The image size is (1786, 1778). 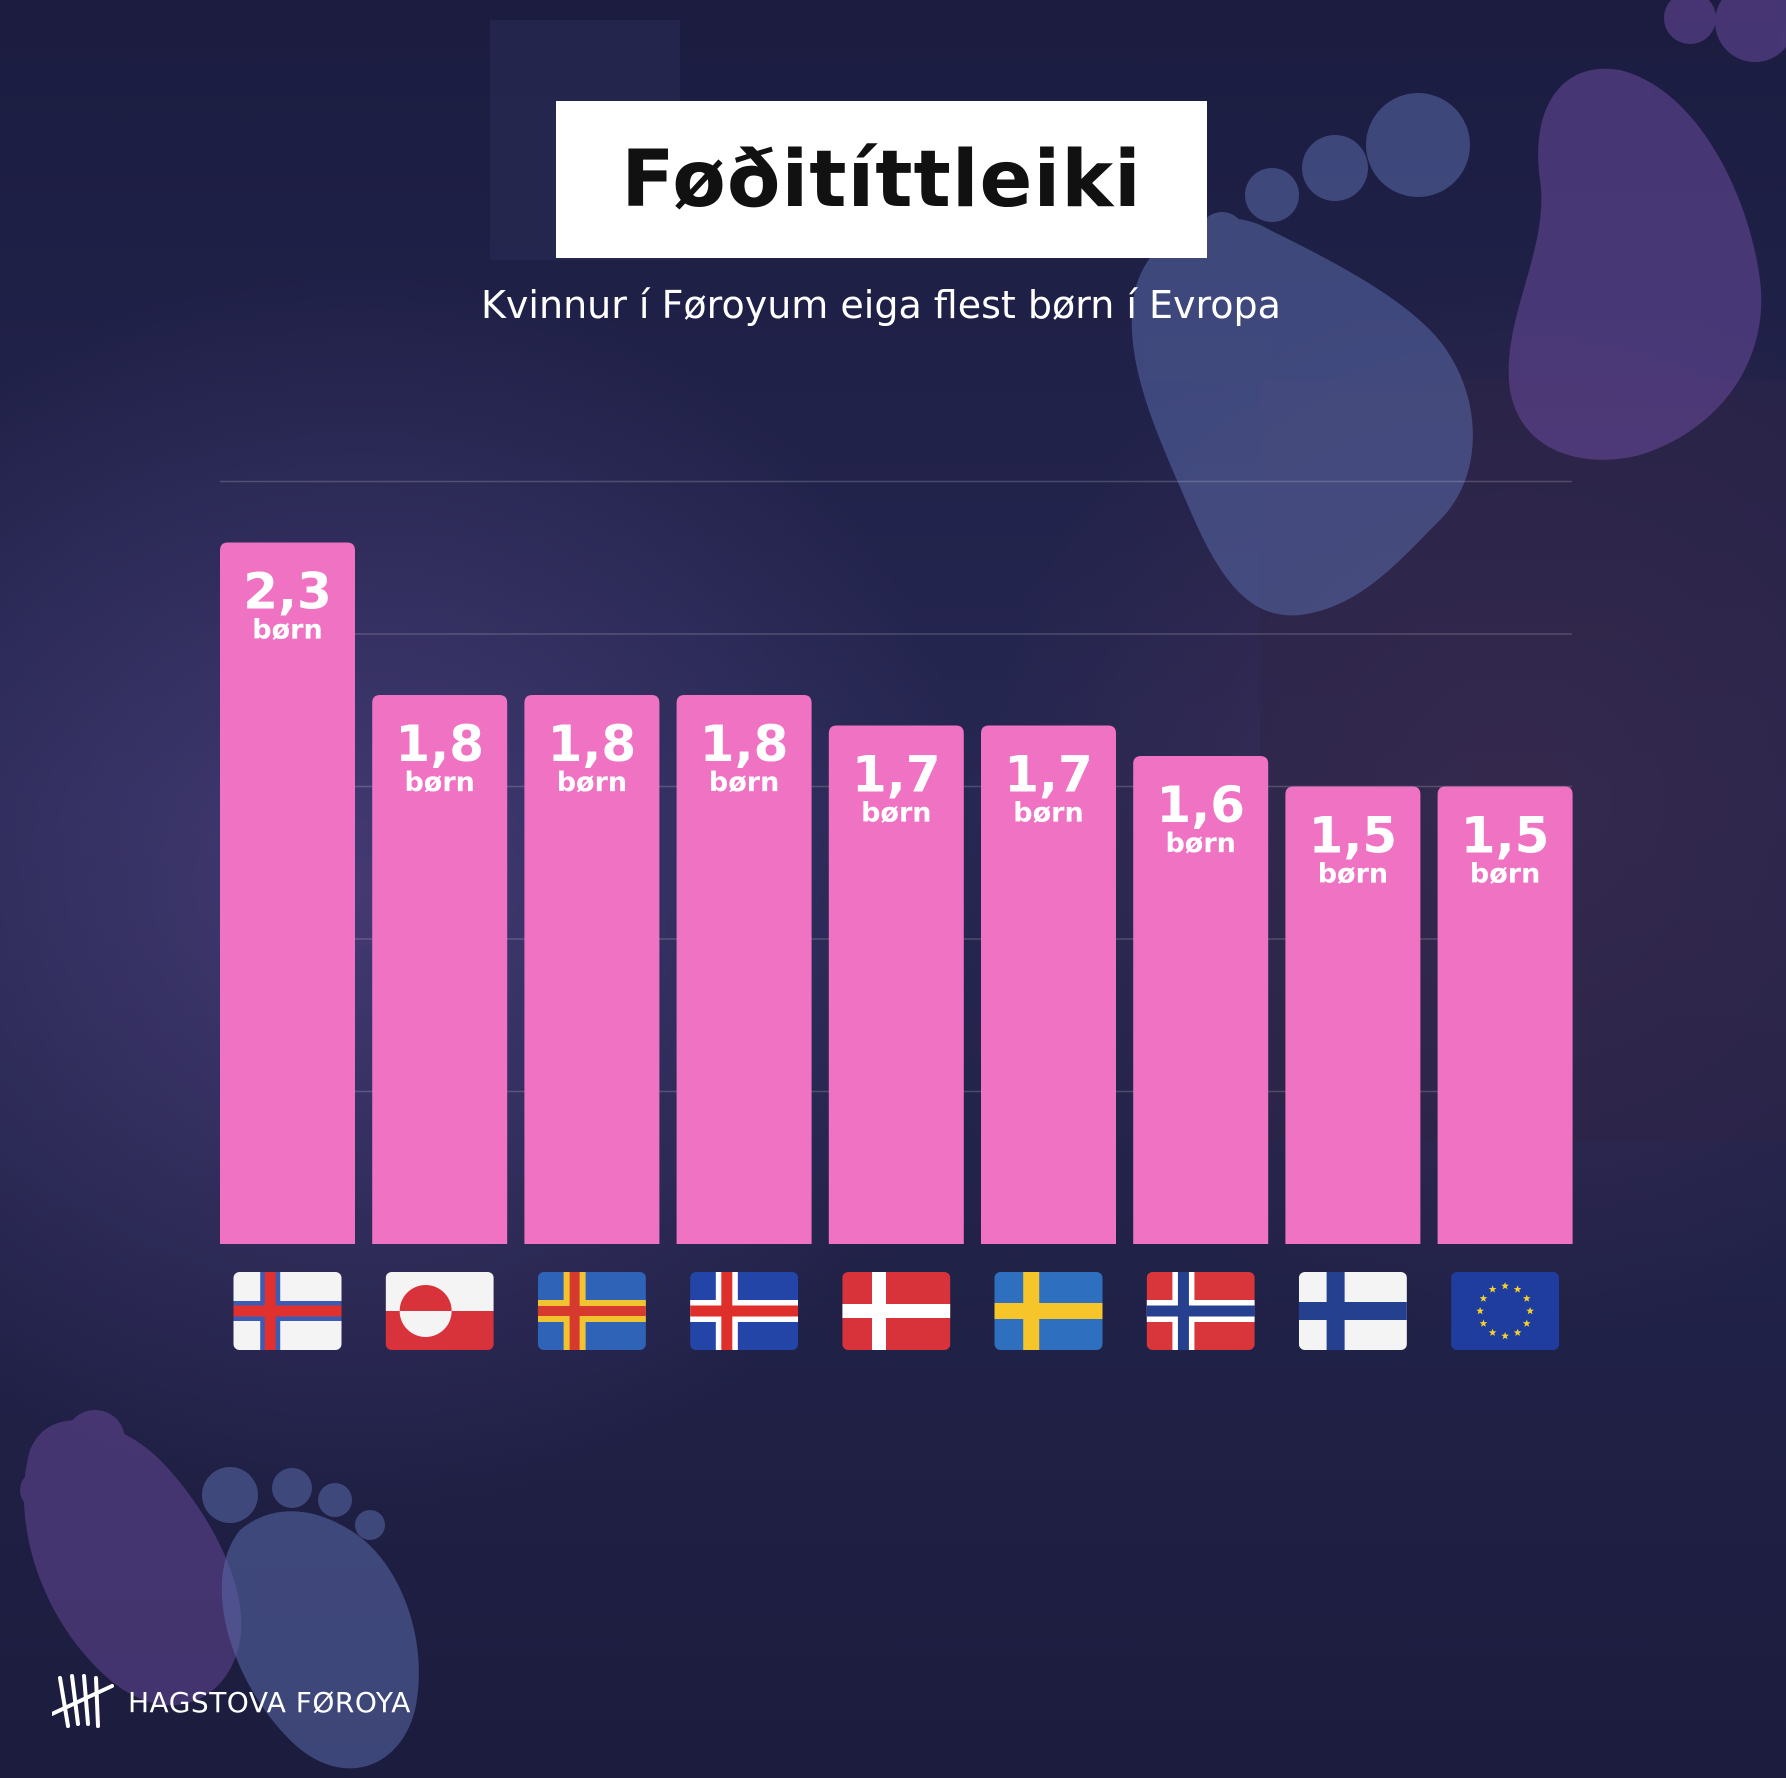 What do you see at coordinates (1352, 1311) in the screenshot?
I see `finland-flag-icon` at bounding box center [1352, 1311].